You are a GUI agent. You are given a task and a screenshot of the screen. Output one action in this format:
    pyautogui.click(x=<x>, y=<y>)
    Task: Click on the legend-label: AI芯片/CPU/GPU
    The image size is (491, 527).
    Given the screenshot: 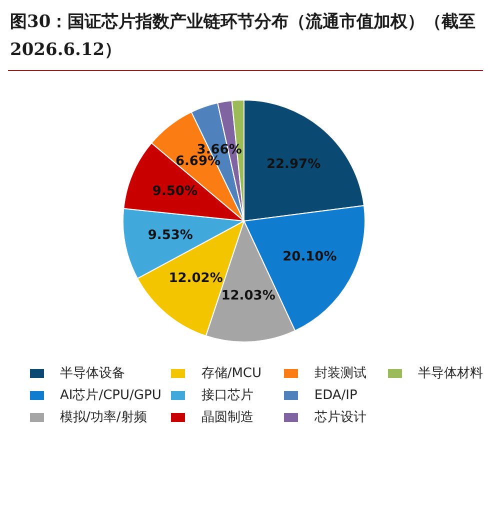 What is the action you would take?
    pyautogui.click(x=111, y=395)
    